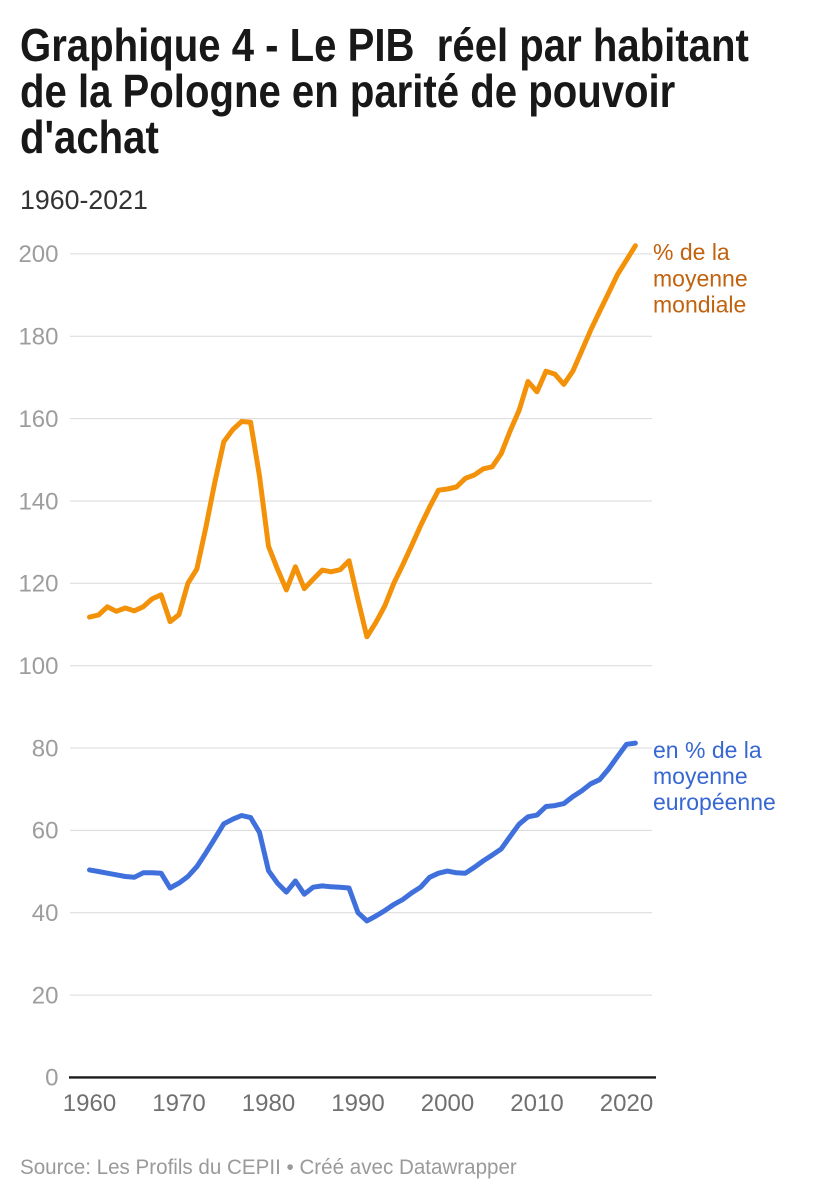 Image resolution: width=813 pixels, height=1200 pixels. I want to click on svg-text: 1960, so click(89, 1103).